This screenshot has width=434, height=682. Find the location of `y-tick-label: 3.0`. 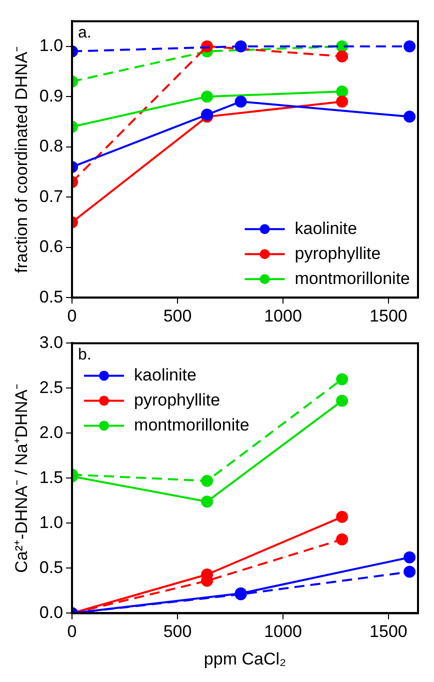

y-tick-label: 3.0 is located at coordinates (51, 342).